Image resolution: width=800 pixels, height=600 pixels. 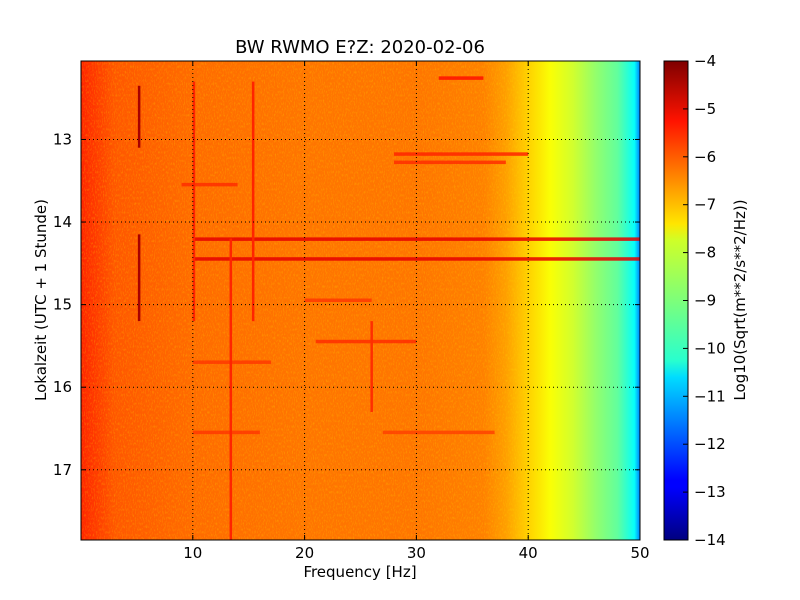 I want to click on y-tick-label: 17, so click(x=62, y=470).